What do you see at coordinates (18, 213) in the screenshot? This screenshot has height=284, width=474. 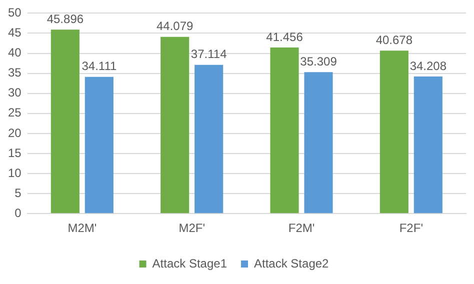 I see `y-tick-label: 0` at bounding box center [18, 213].